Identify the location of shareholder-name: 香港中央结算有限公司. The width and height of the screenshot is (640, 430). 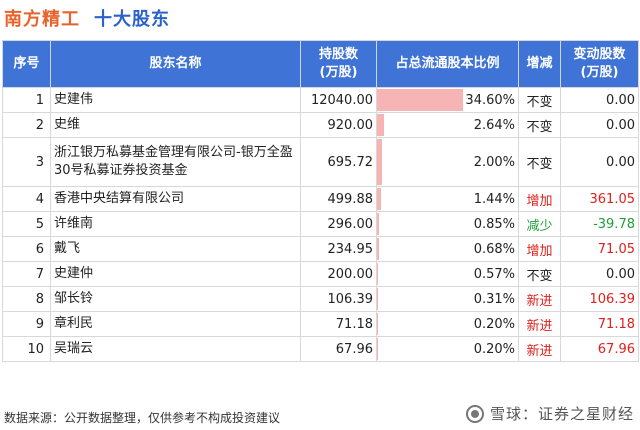
(175, 199).